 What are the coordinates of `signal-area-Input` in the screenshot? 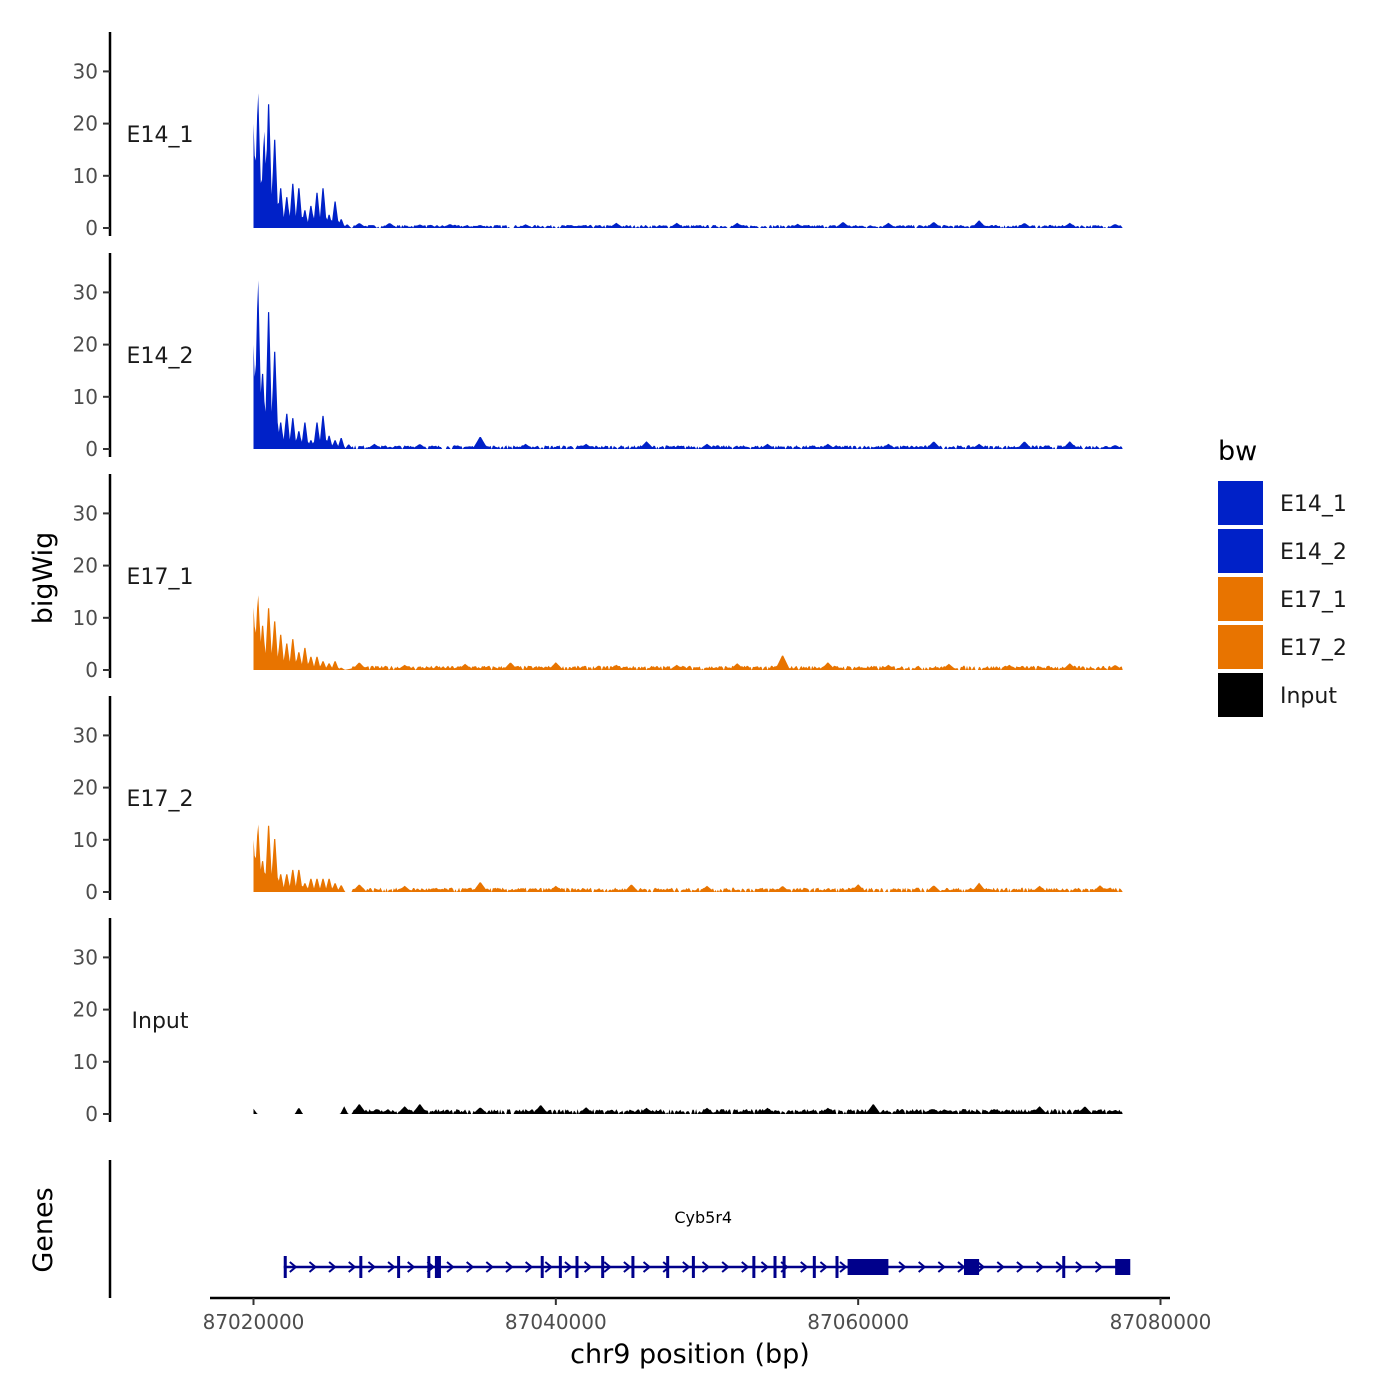 It's located at (688, 1109).